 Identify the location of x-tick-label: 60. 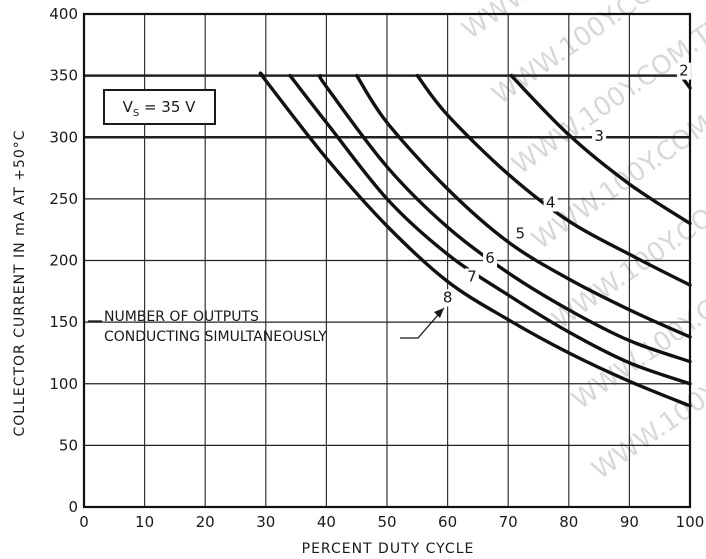
(447, 522).